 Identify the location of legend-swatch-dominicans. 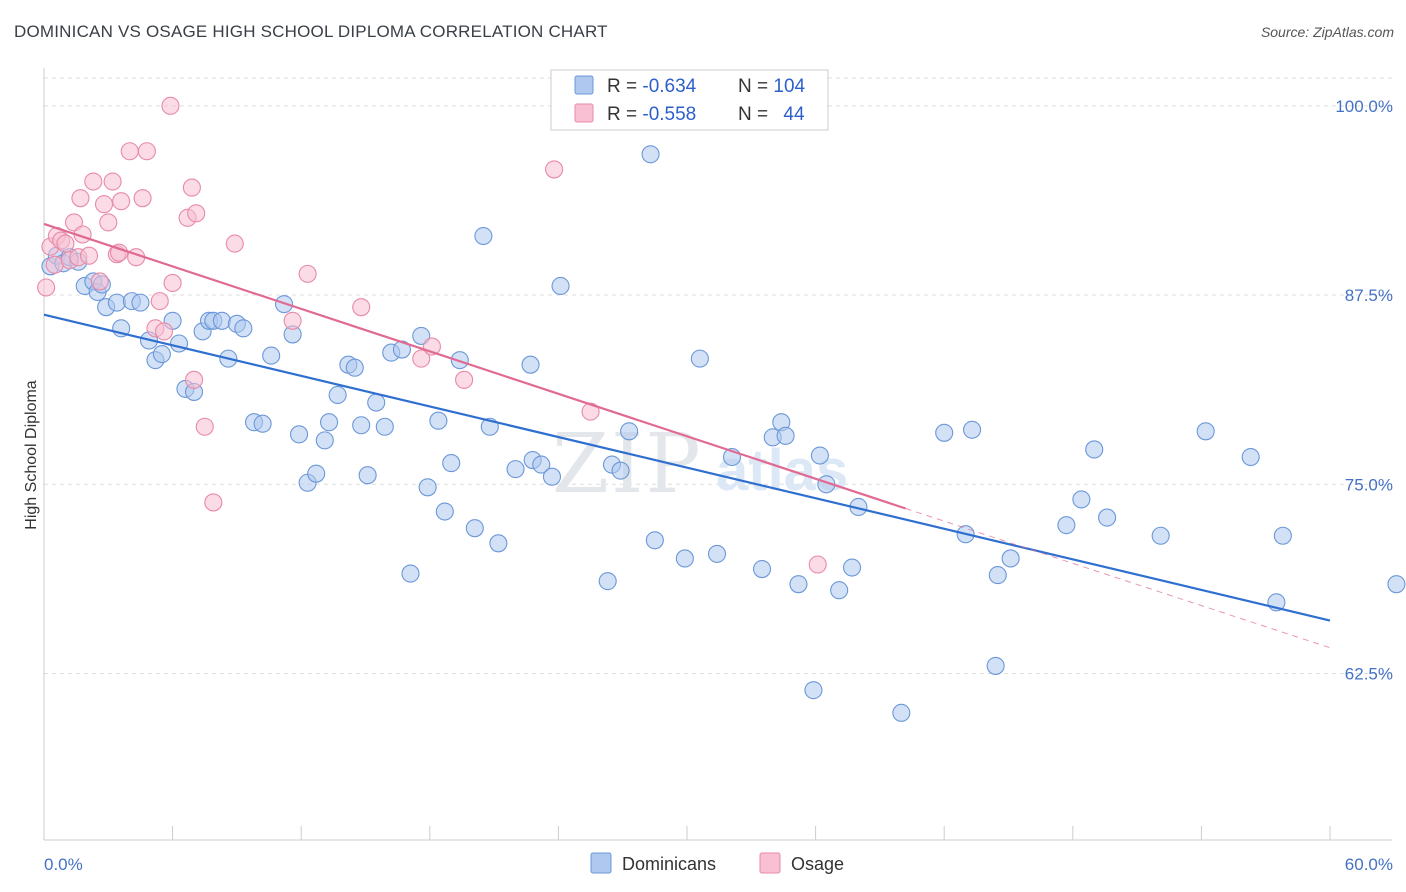
(584, 85).